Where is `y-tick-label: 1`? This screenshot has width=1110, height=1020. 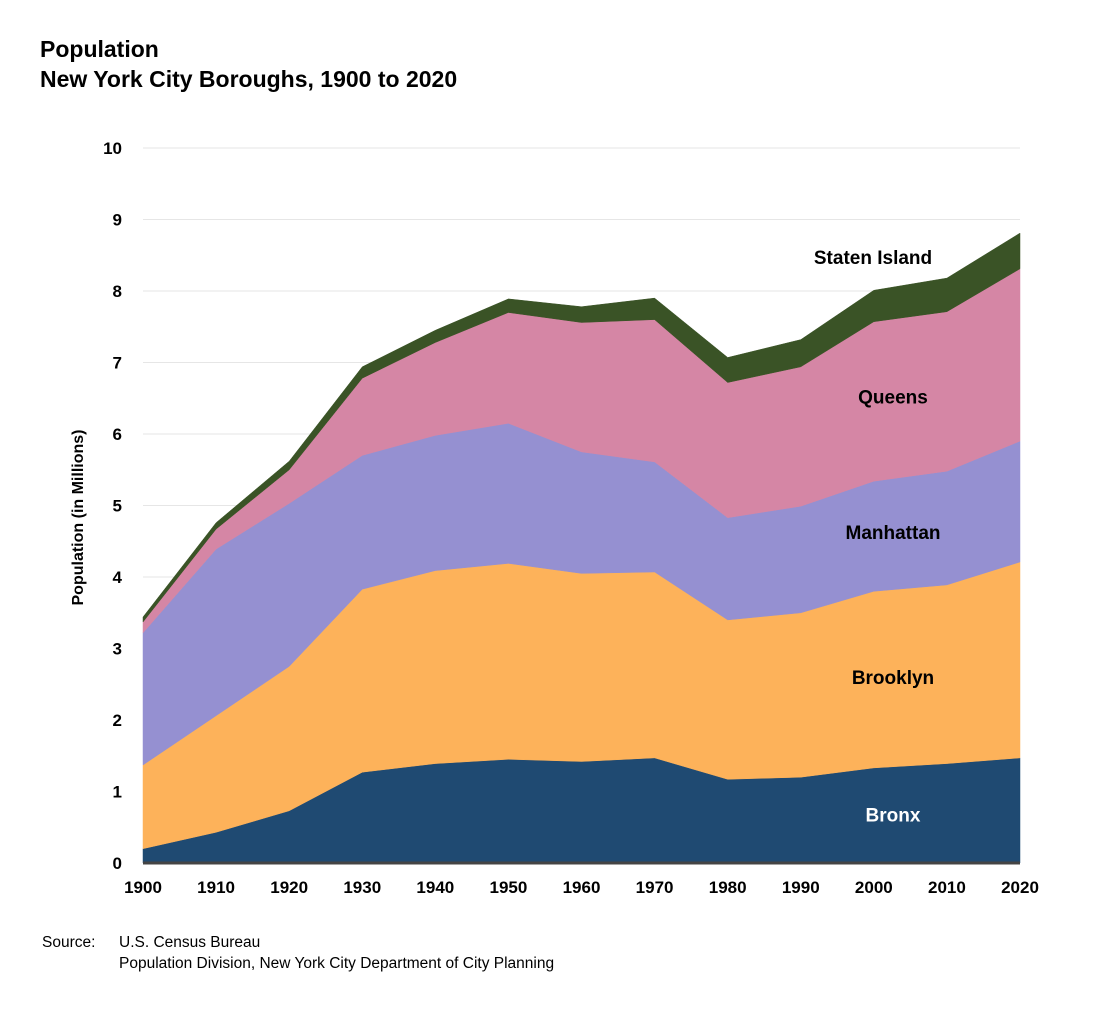 y-tick-label: 1 is located at coordinates (117, 792).